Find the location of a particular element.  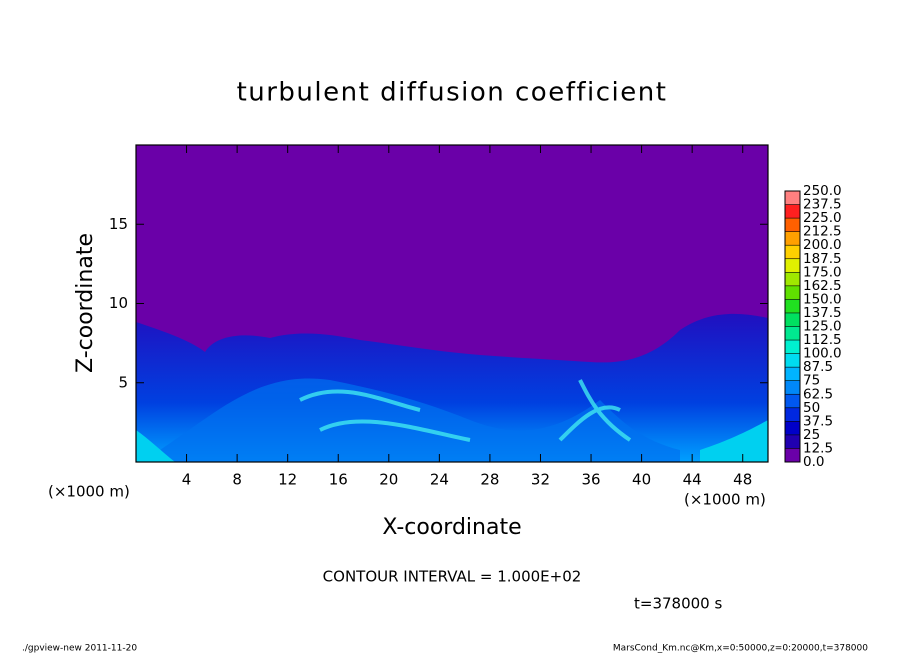

x-axis-label: X-coordinate is located at coordinates (451, 527).